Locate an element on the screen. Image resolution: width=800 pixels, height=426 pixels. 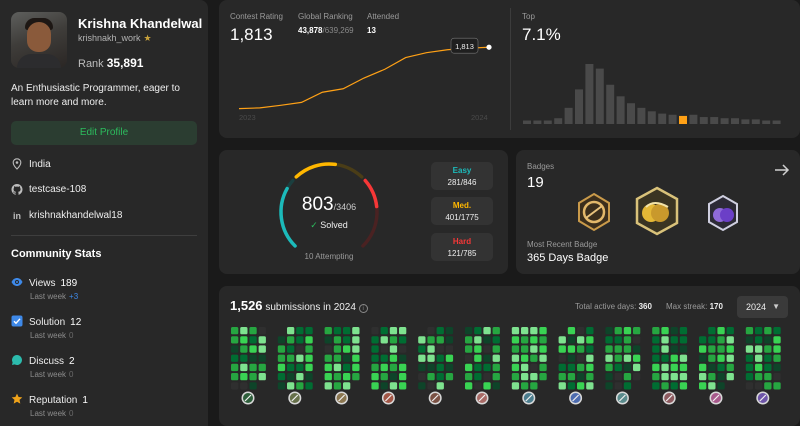
verified-icon: ★ is located at coordinates (147, 38).